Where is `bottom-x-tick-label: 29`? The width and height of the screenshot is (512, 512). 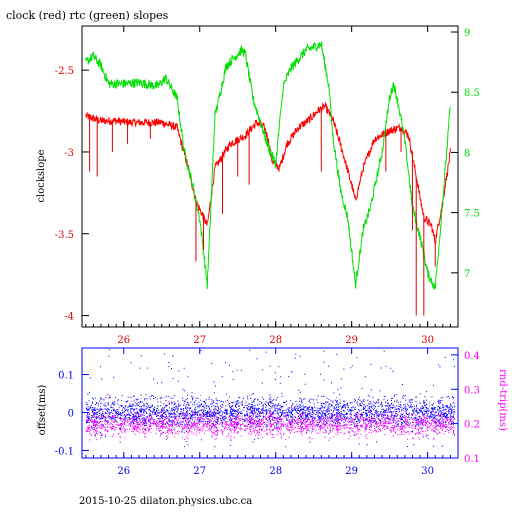
bottom-x-tick-label: 29 is located at coordinates (351, 471).